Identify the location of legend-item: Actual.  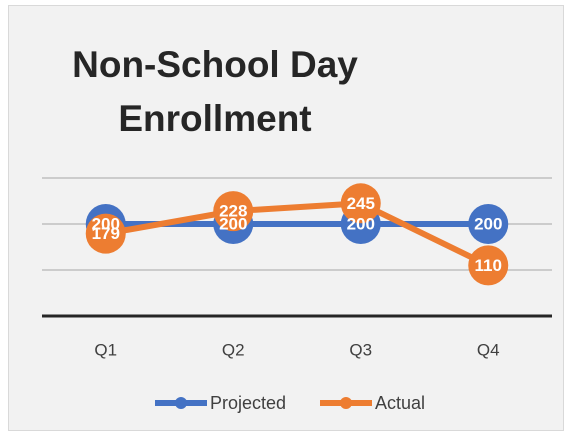
(372, 403).